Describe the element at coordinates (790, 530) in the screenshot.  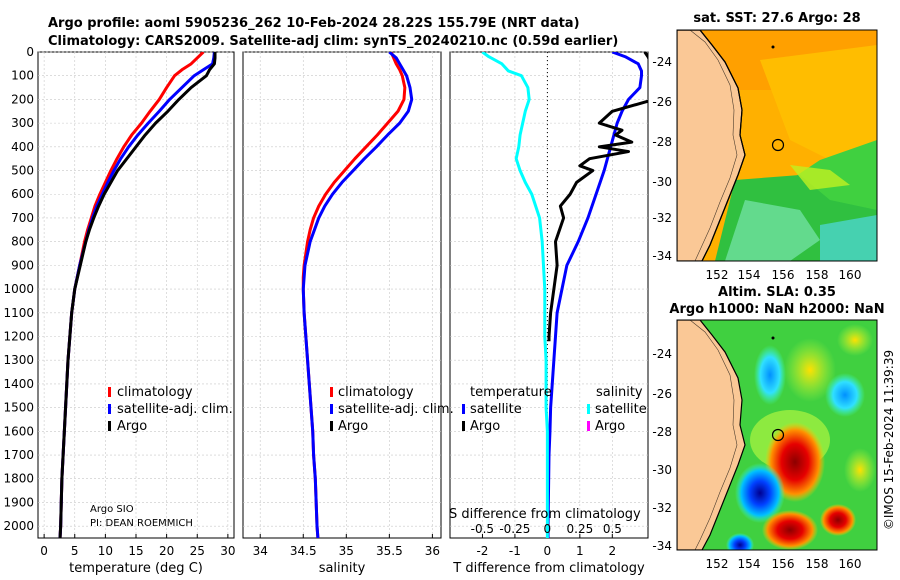
I see `sla-red-south` at that location.